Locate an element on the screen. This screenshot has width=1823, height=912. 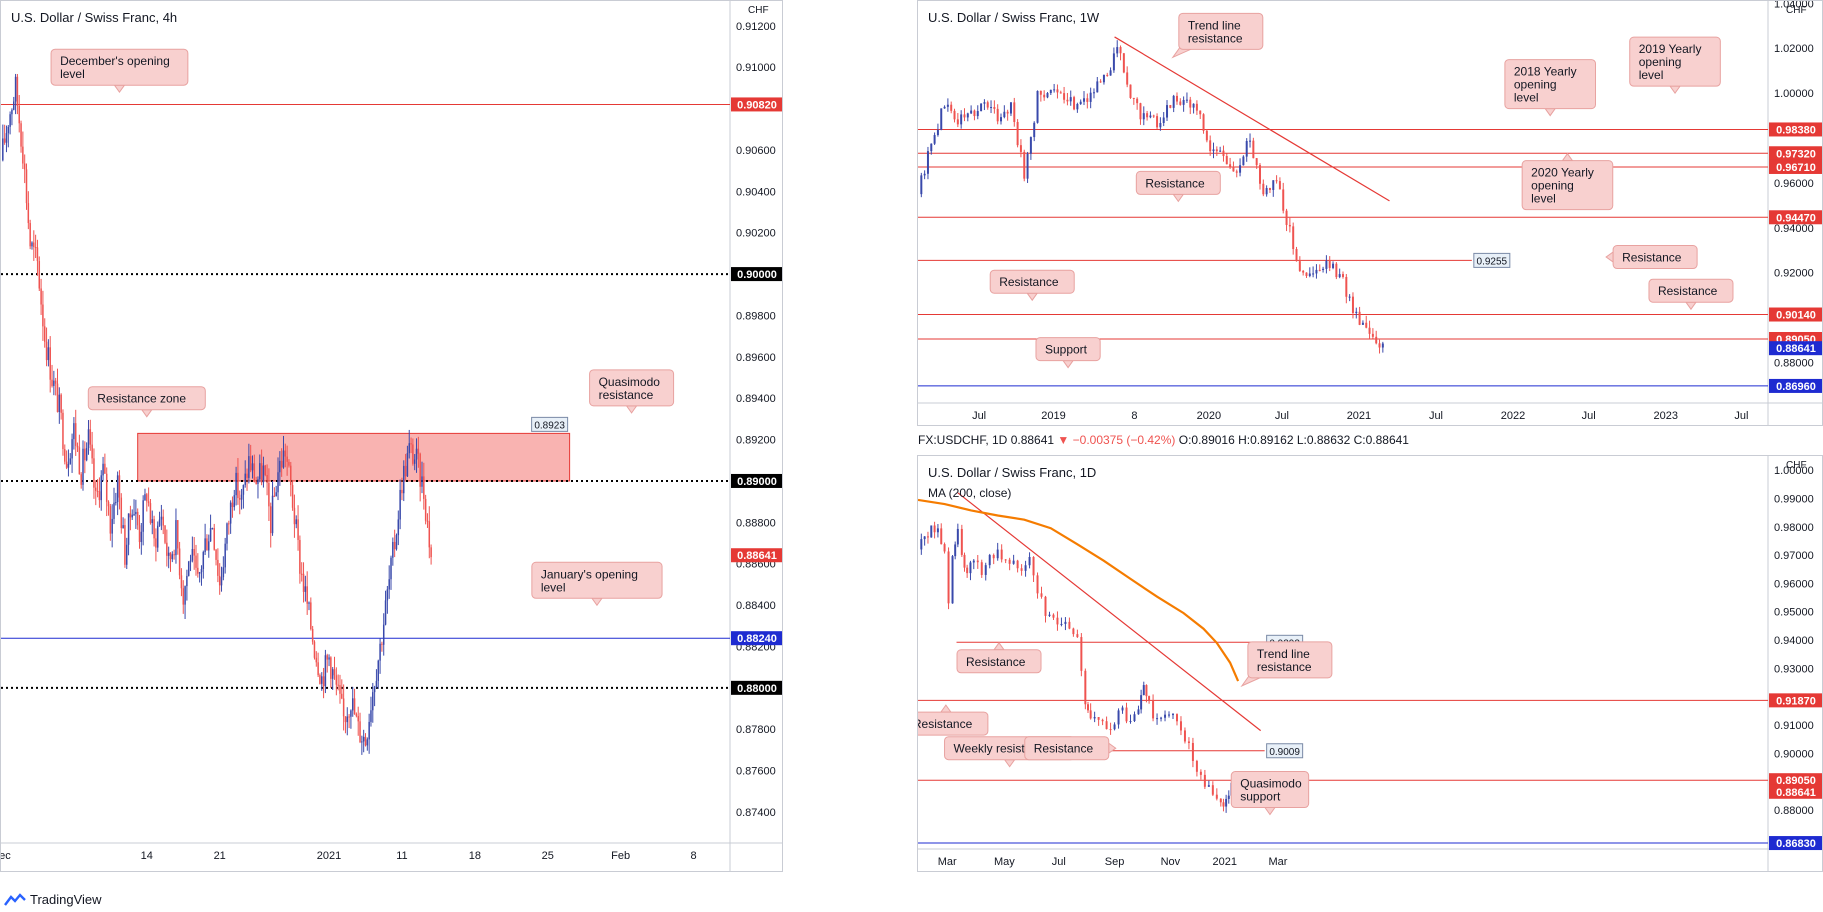
annotation-pointer is located at coordinates (1178, 198).